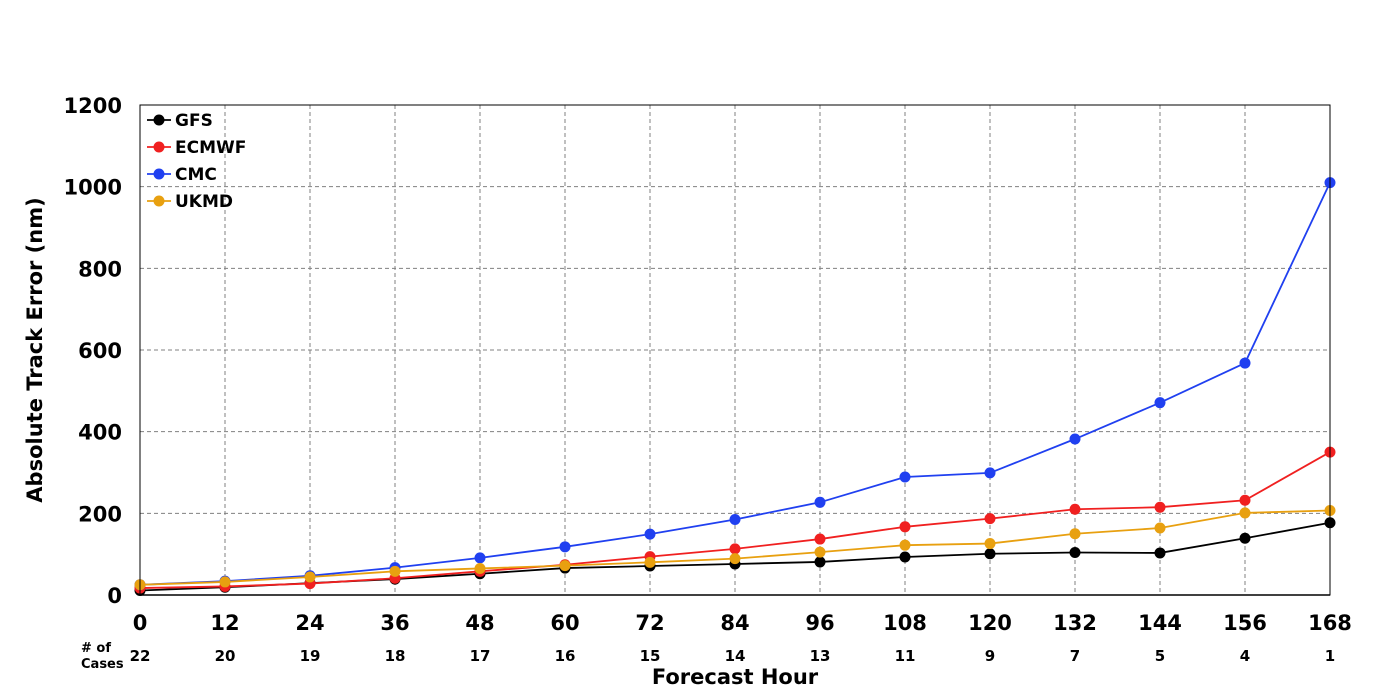 This screenshot has width=1400, height=700. I want to click on case-count: 19, so click(310, 656).